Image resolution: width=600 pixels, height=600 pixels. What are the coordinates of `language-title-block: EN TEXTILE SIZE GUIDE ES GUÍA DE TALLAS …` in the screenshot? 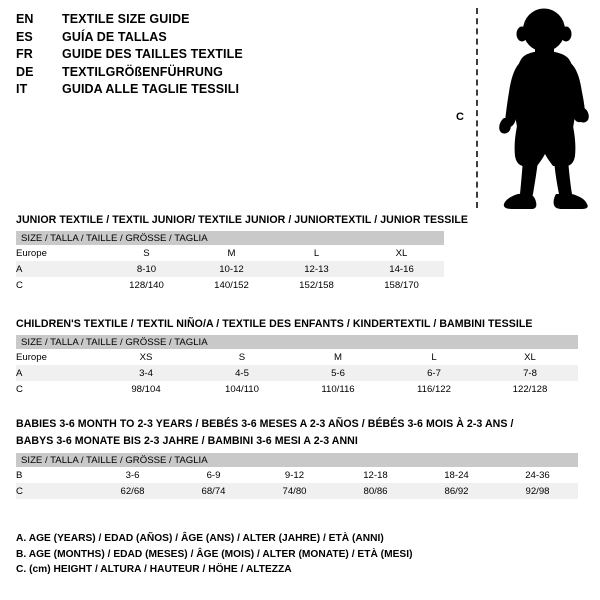 It's located at (216, 56).